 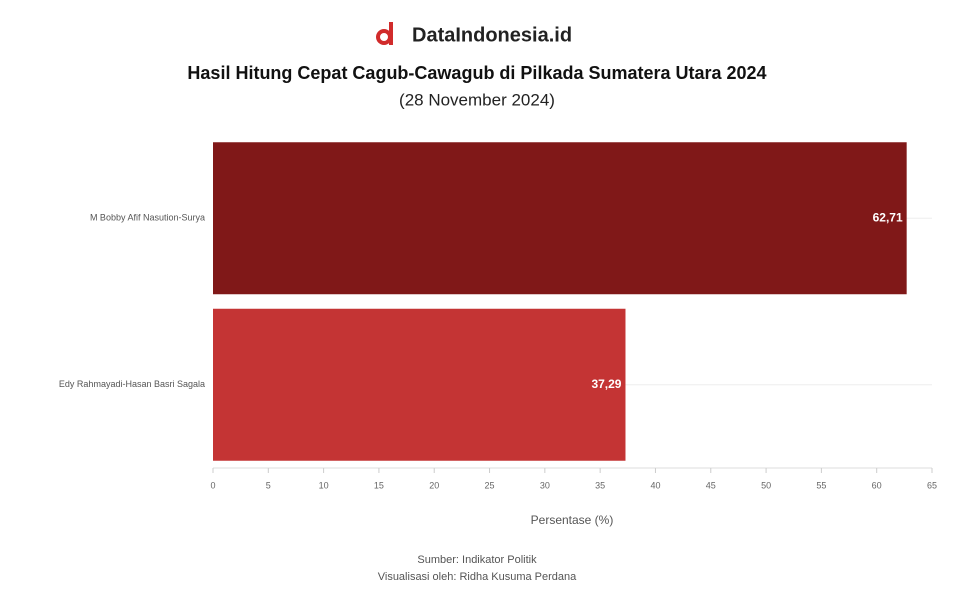 I want to click on x-tick-label: 50, so click(x=766, y=485).